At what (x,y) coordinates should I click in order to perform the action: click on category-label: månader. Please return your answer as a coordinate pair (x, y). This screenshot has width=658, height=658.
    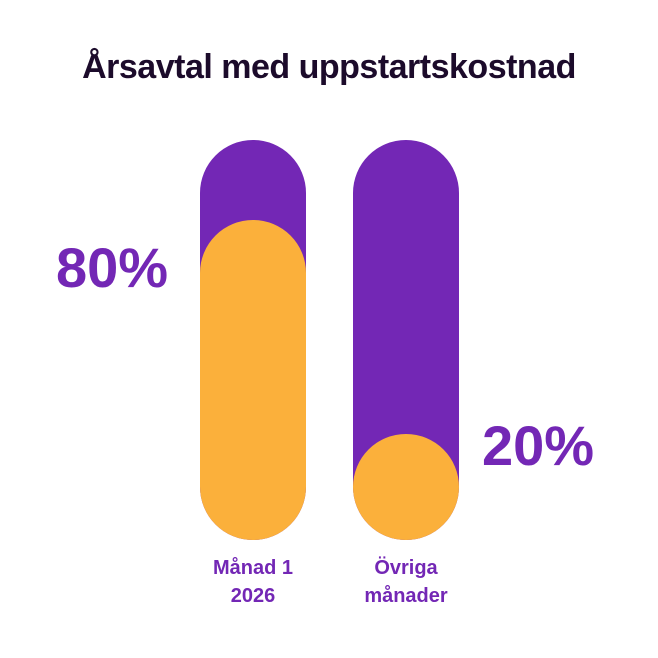
    Looking at the image, I should click on (406, 595).